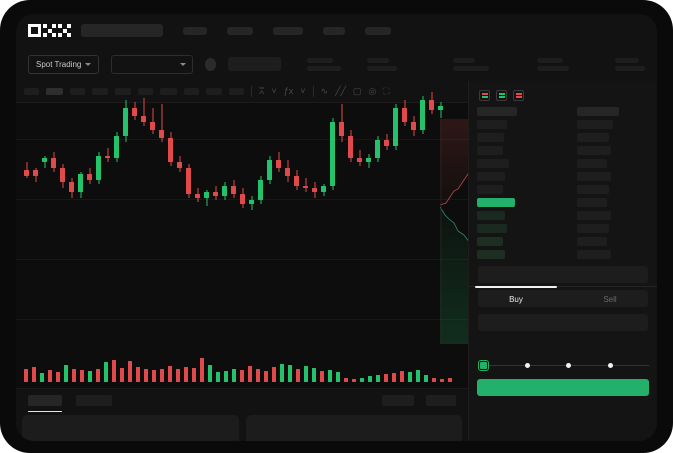 The height and width of the screenshot is (453, 673). I want to click on trading-mode-selector: Spot Trading, so click(64, 64).